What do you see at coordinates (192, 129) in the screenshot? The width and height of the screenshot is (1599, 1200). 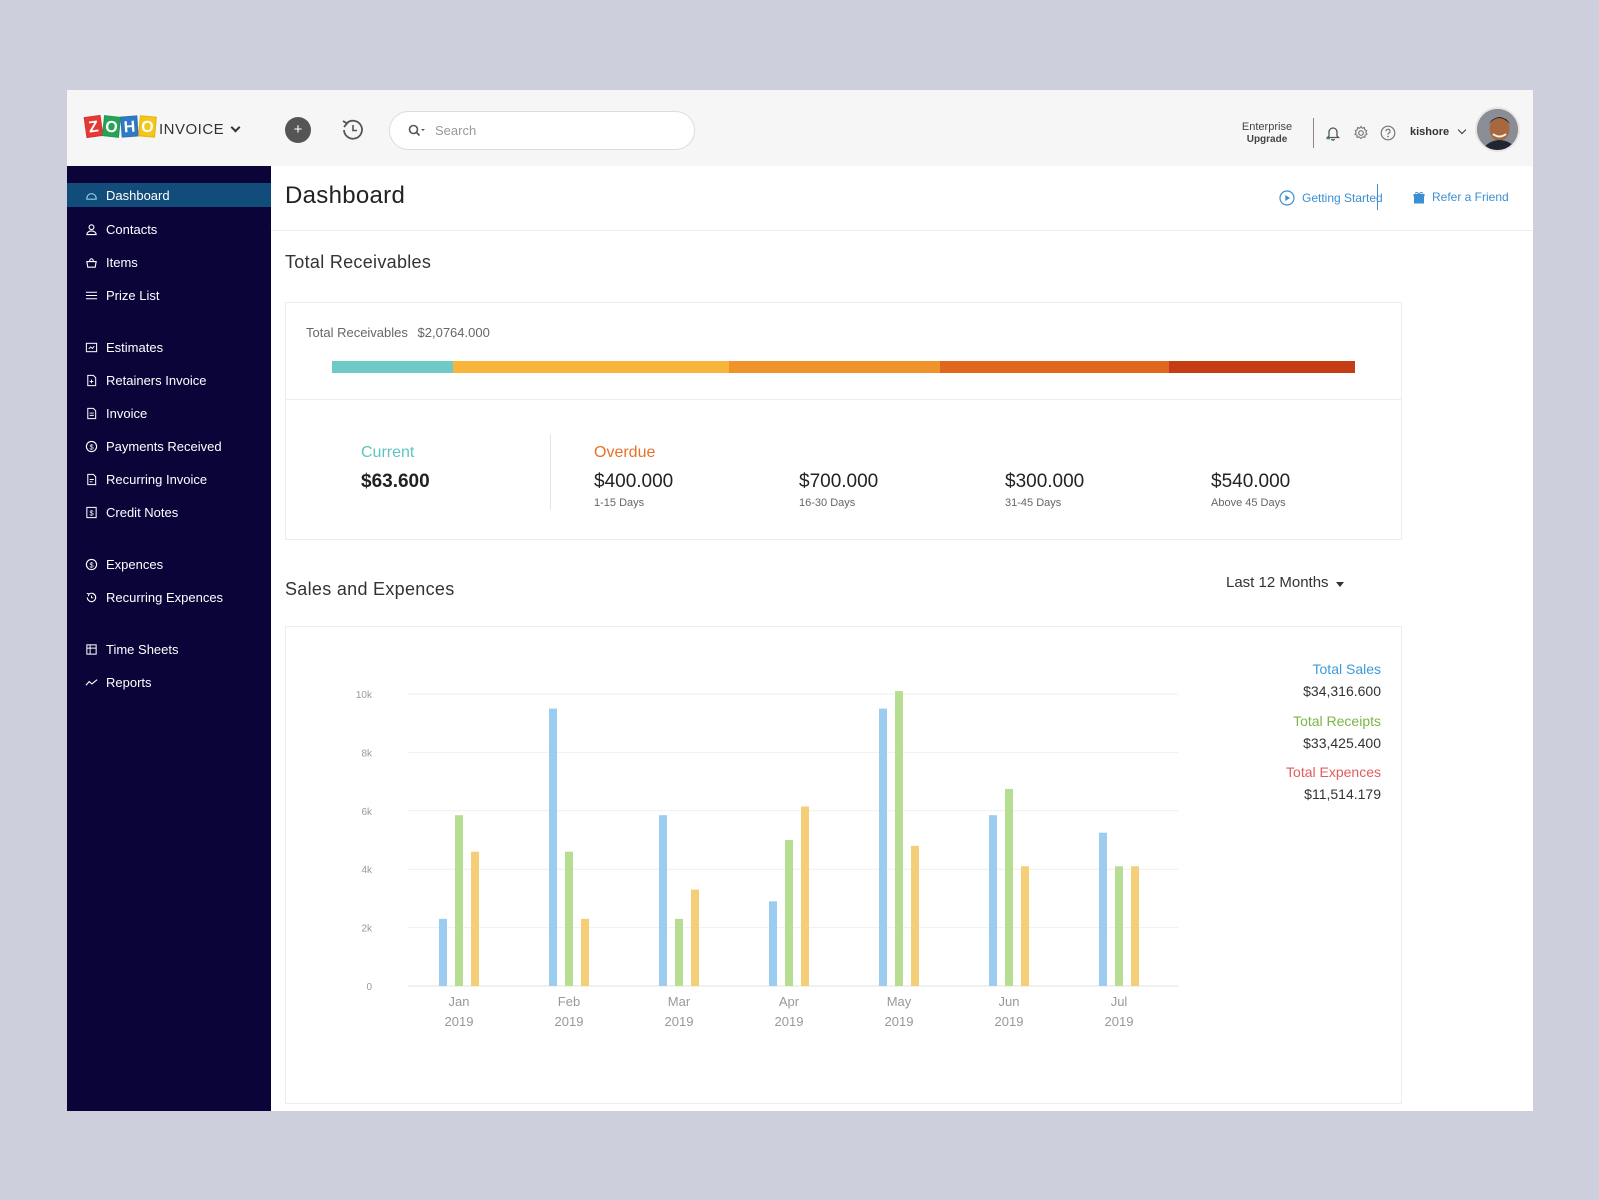 I see `product-name: INVOICE` at bounding box center [192, 129].